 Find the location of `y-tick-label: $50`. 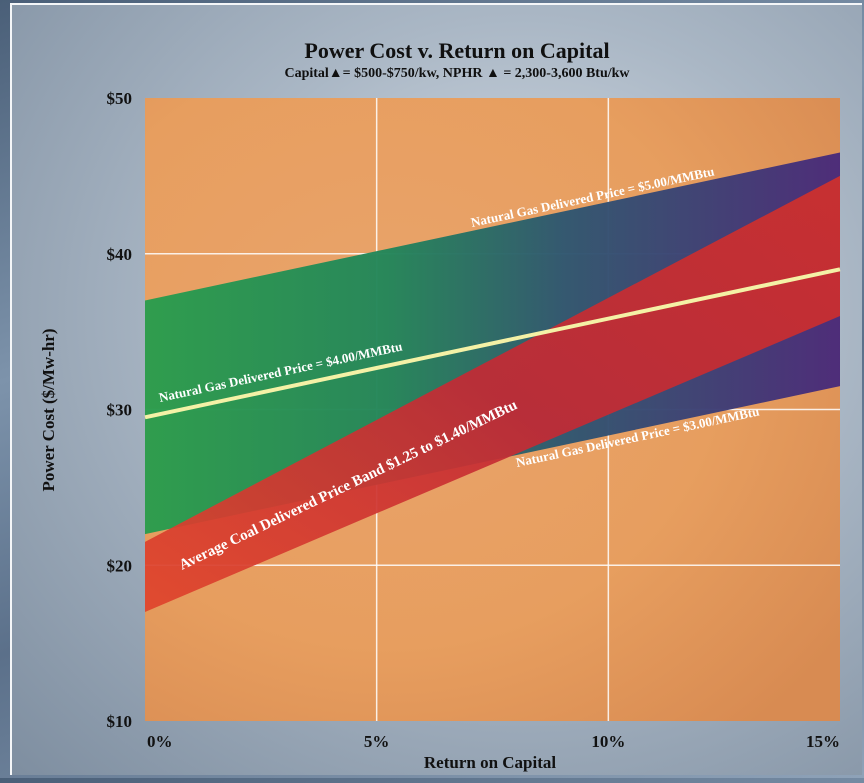

y-tick-label: $50 is located at coordinates (120, 98).